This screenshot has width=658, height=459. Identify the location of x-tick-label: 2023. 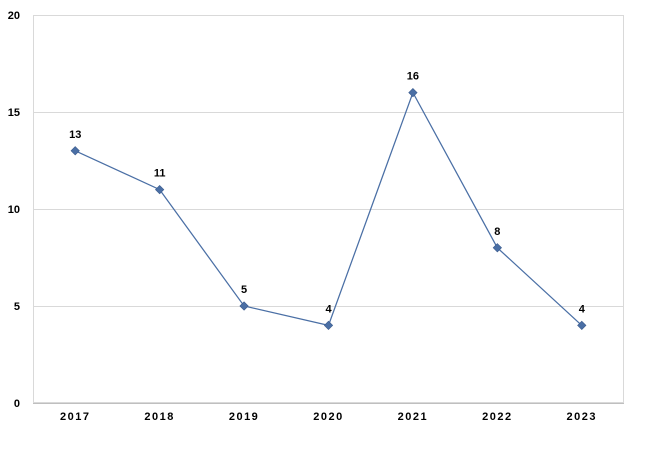
(582, 417).